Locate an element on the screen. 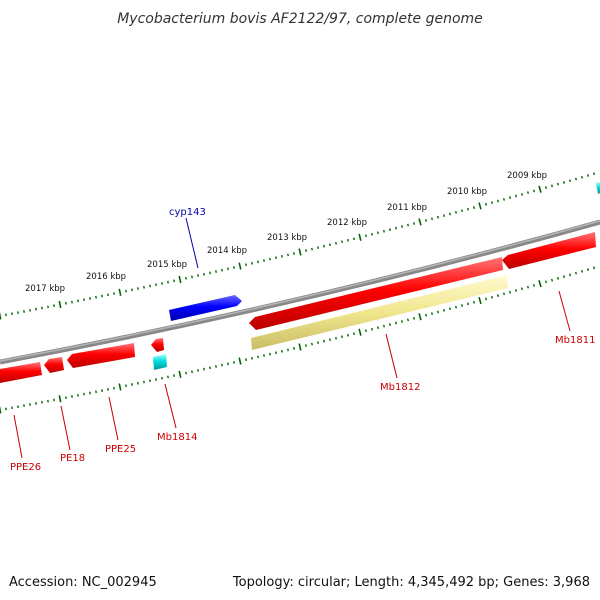 The width and height of the screenshot is (600, 600). mb1812-misc-feature is located at coordinates (379, 312).